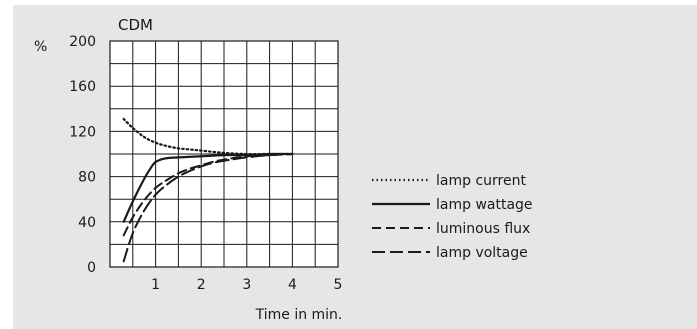  Describe the element at coordinates (82, 155) in the screenshot. I see `y-tick-labels: 0 40 80 120 160 200` at that location.